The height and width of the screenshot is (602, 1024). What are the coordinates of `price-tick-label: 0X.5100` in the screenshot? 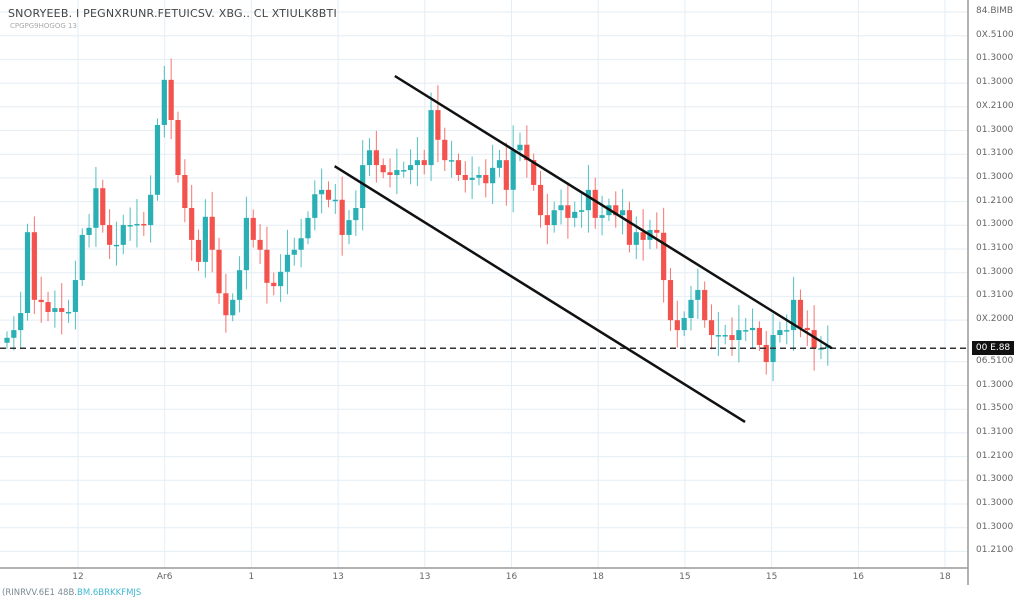 It's located at (995, 34).